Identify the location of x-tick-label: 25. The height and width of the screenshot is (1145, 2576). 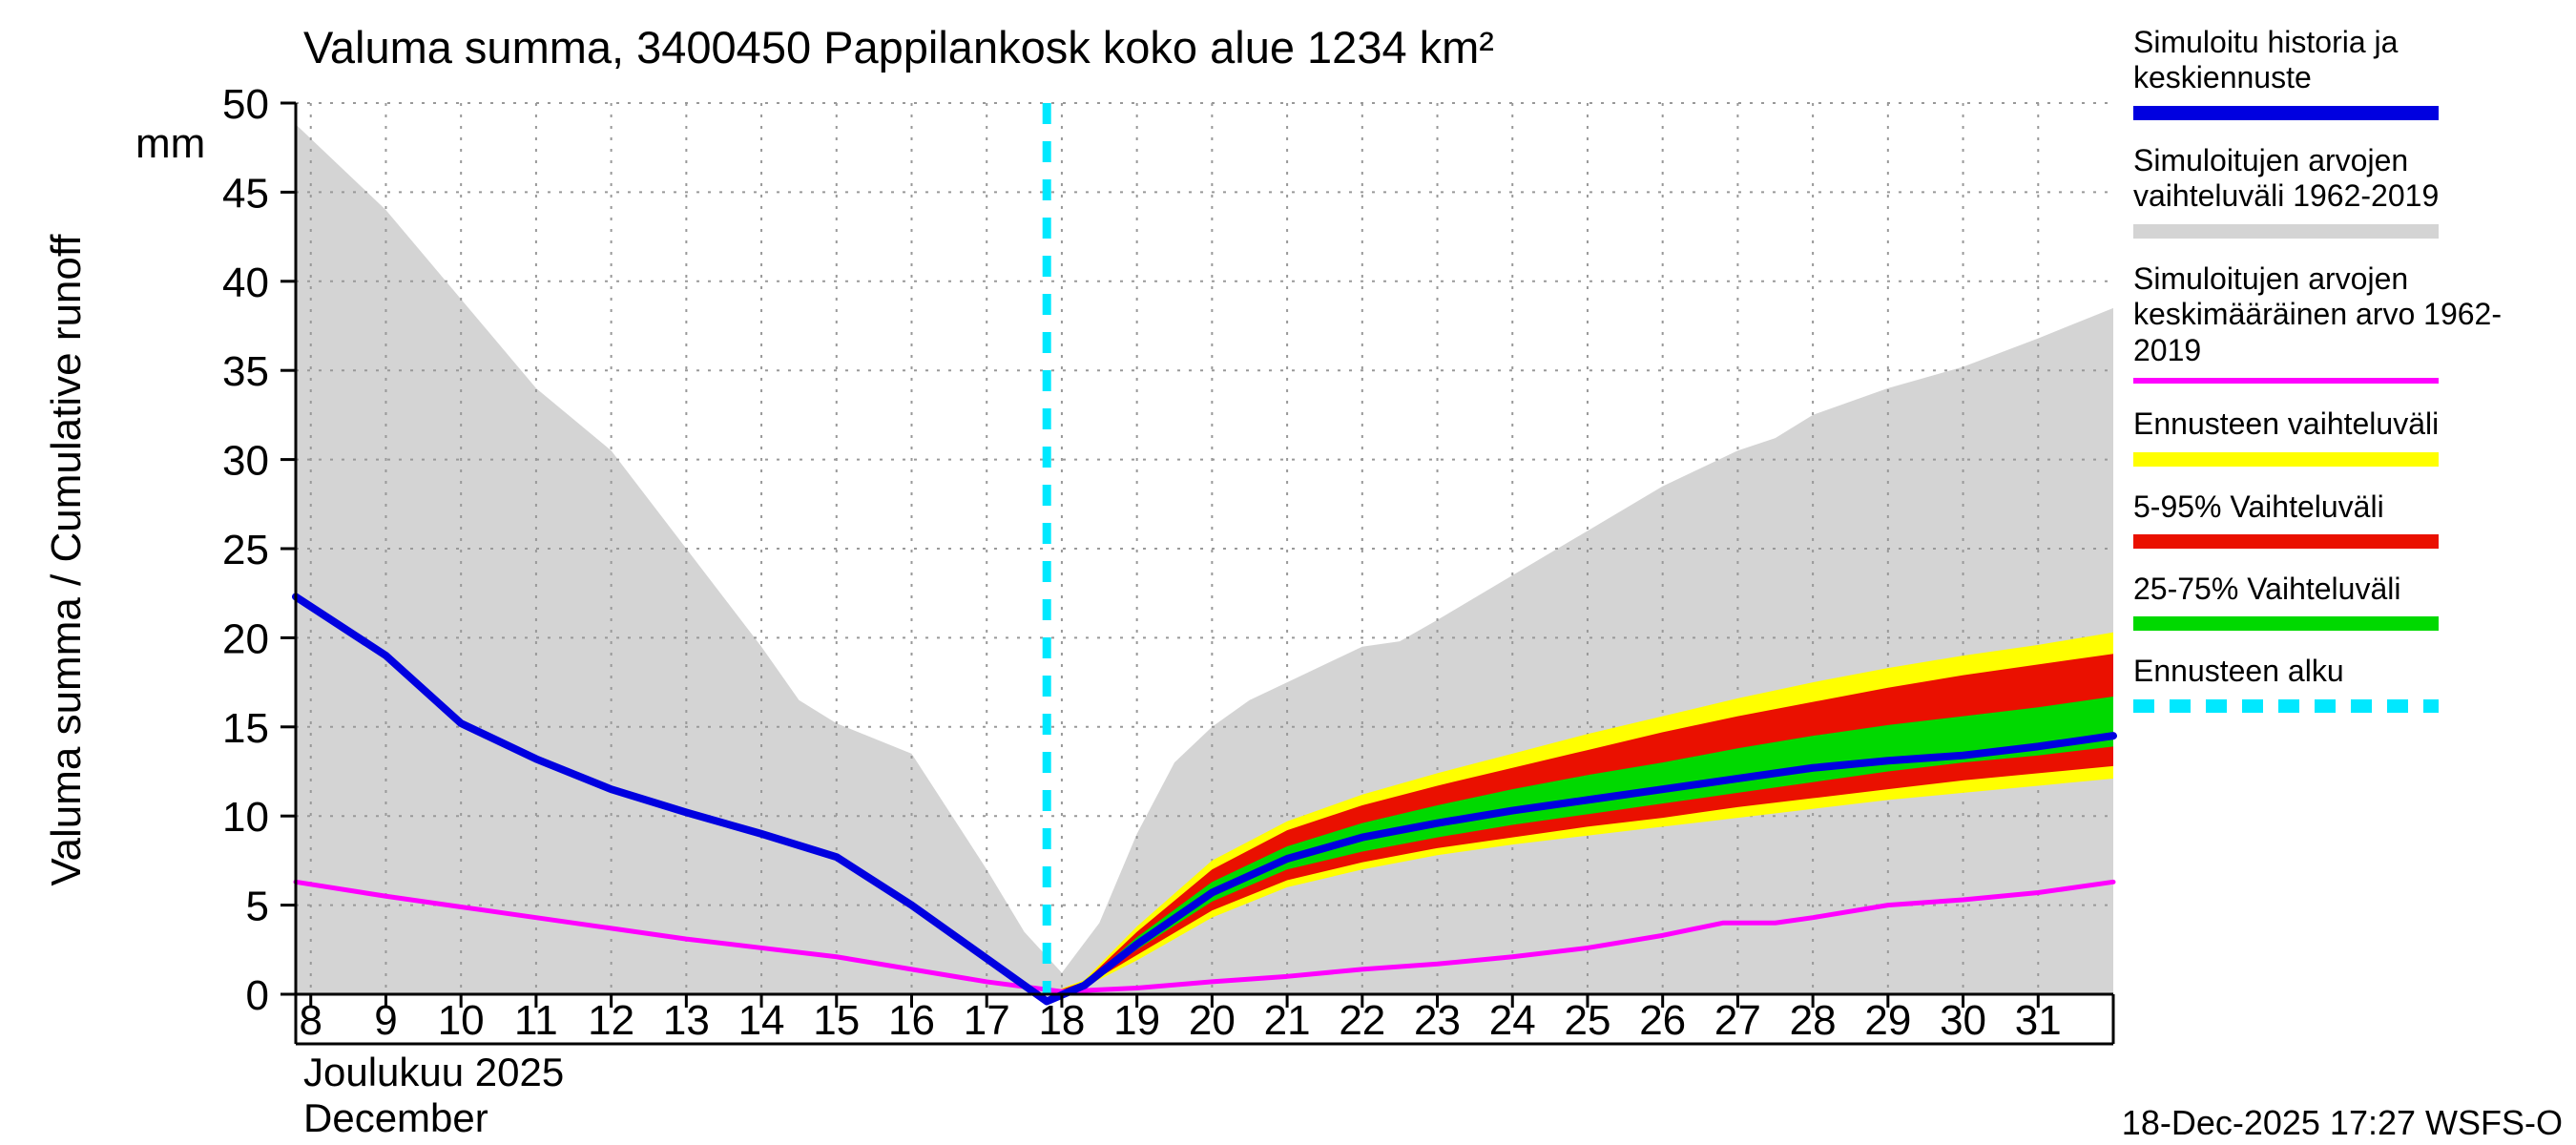
(1587, 1021).